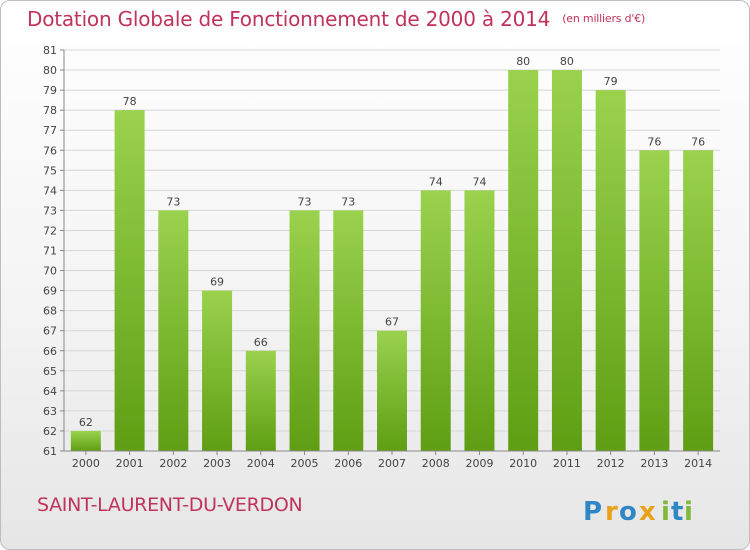  What do you see at coordinates (50, 210) in the screenshot?
I see `y-tick-label: 73` at bounding box center [50, 210].